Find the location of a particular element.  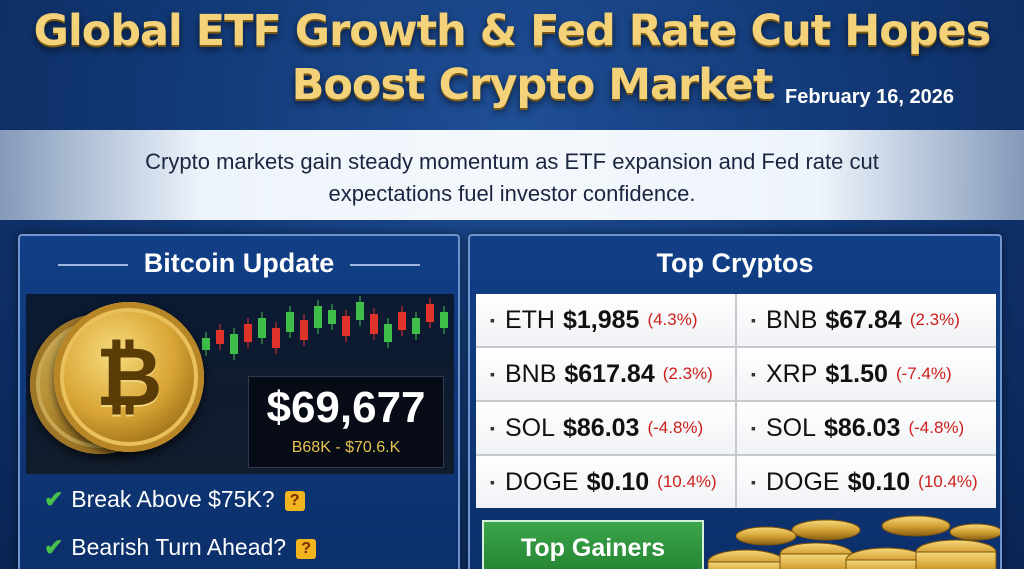

date-text: February 16, 2026 is located at coordinates (870, 97).